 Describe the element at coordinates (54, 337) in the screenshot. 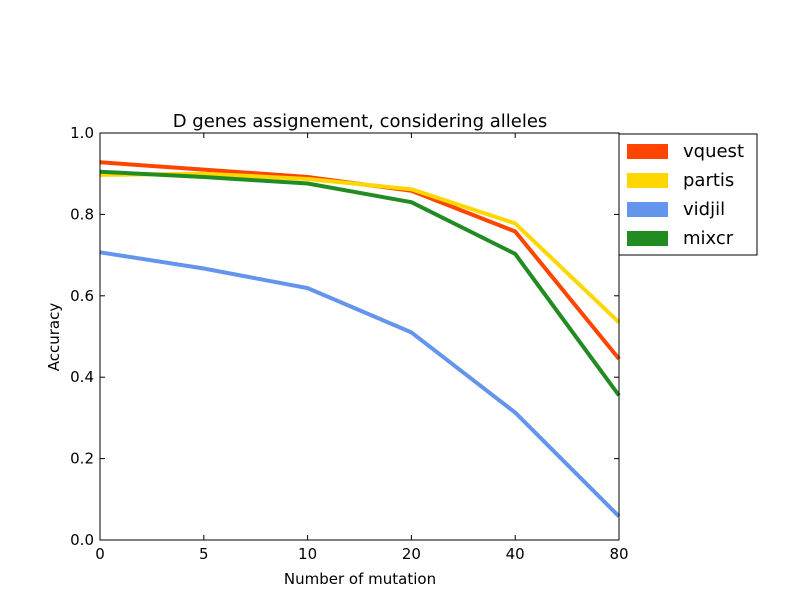

I see `y-axis-label: Accuracy` at that location.